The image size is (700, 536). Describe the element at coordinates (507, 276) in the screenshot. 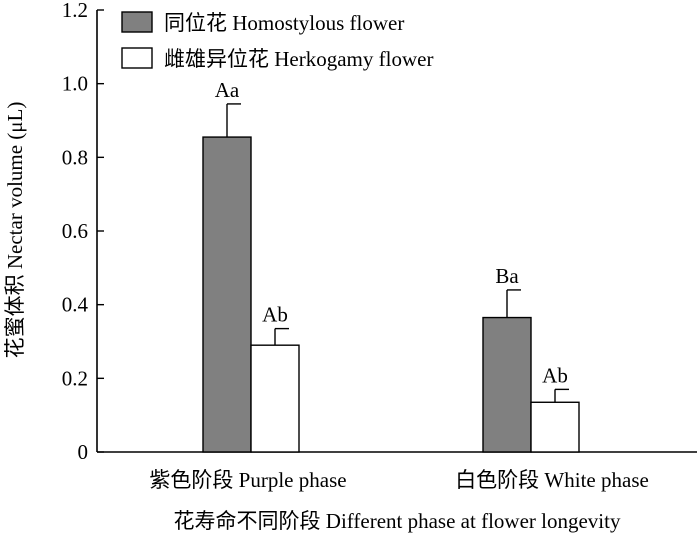

I see `significance-label: Ba` at that location.